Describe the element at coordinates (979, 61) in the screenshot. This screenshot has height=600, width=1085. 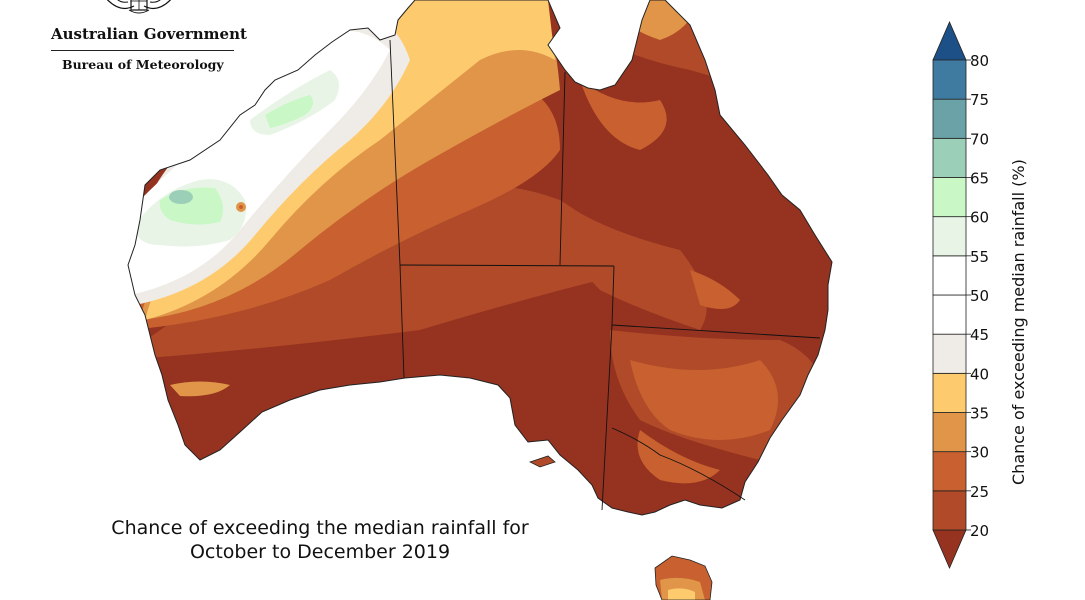
I see `legend-tick-label: 80` at that location.